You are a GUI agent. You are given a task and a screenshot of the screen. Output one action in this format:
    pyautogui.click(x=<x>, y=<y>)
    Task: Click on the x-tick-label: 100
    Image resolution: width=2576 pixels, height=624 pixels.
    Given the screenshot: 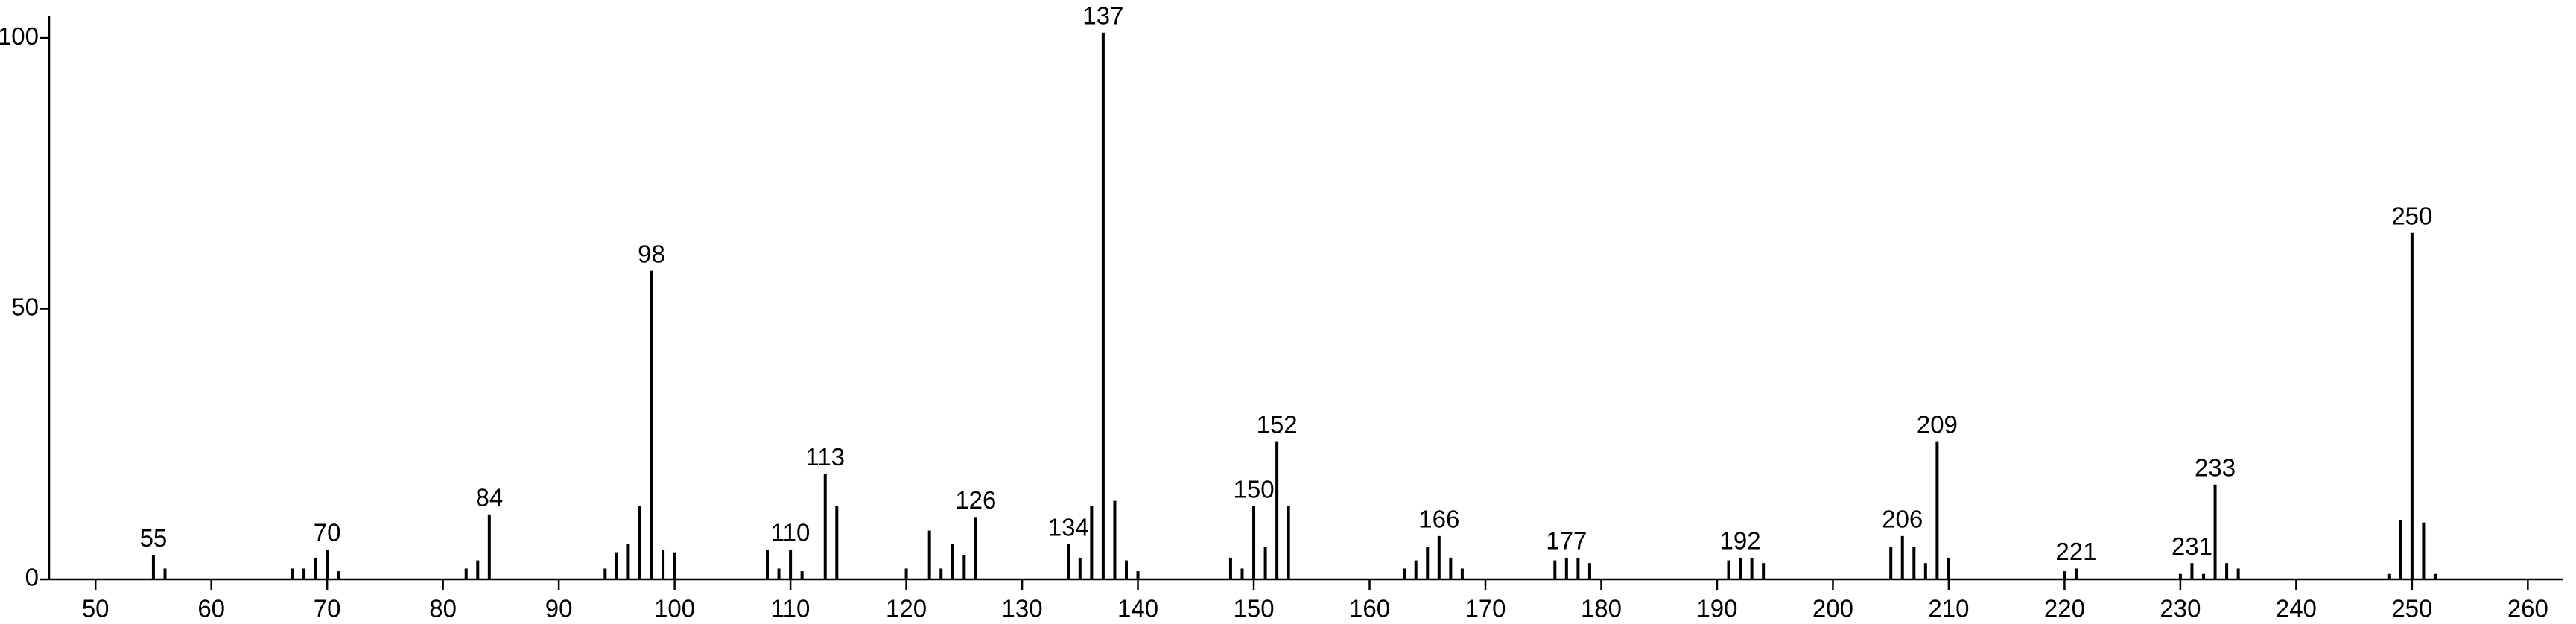 What is the action you would take?
    pyautogui.click(x=675, y=609)
    